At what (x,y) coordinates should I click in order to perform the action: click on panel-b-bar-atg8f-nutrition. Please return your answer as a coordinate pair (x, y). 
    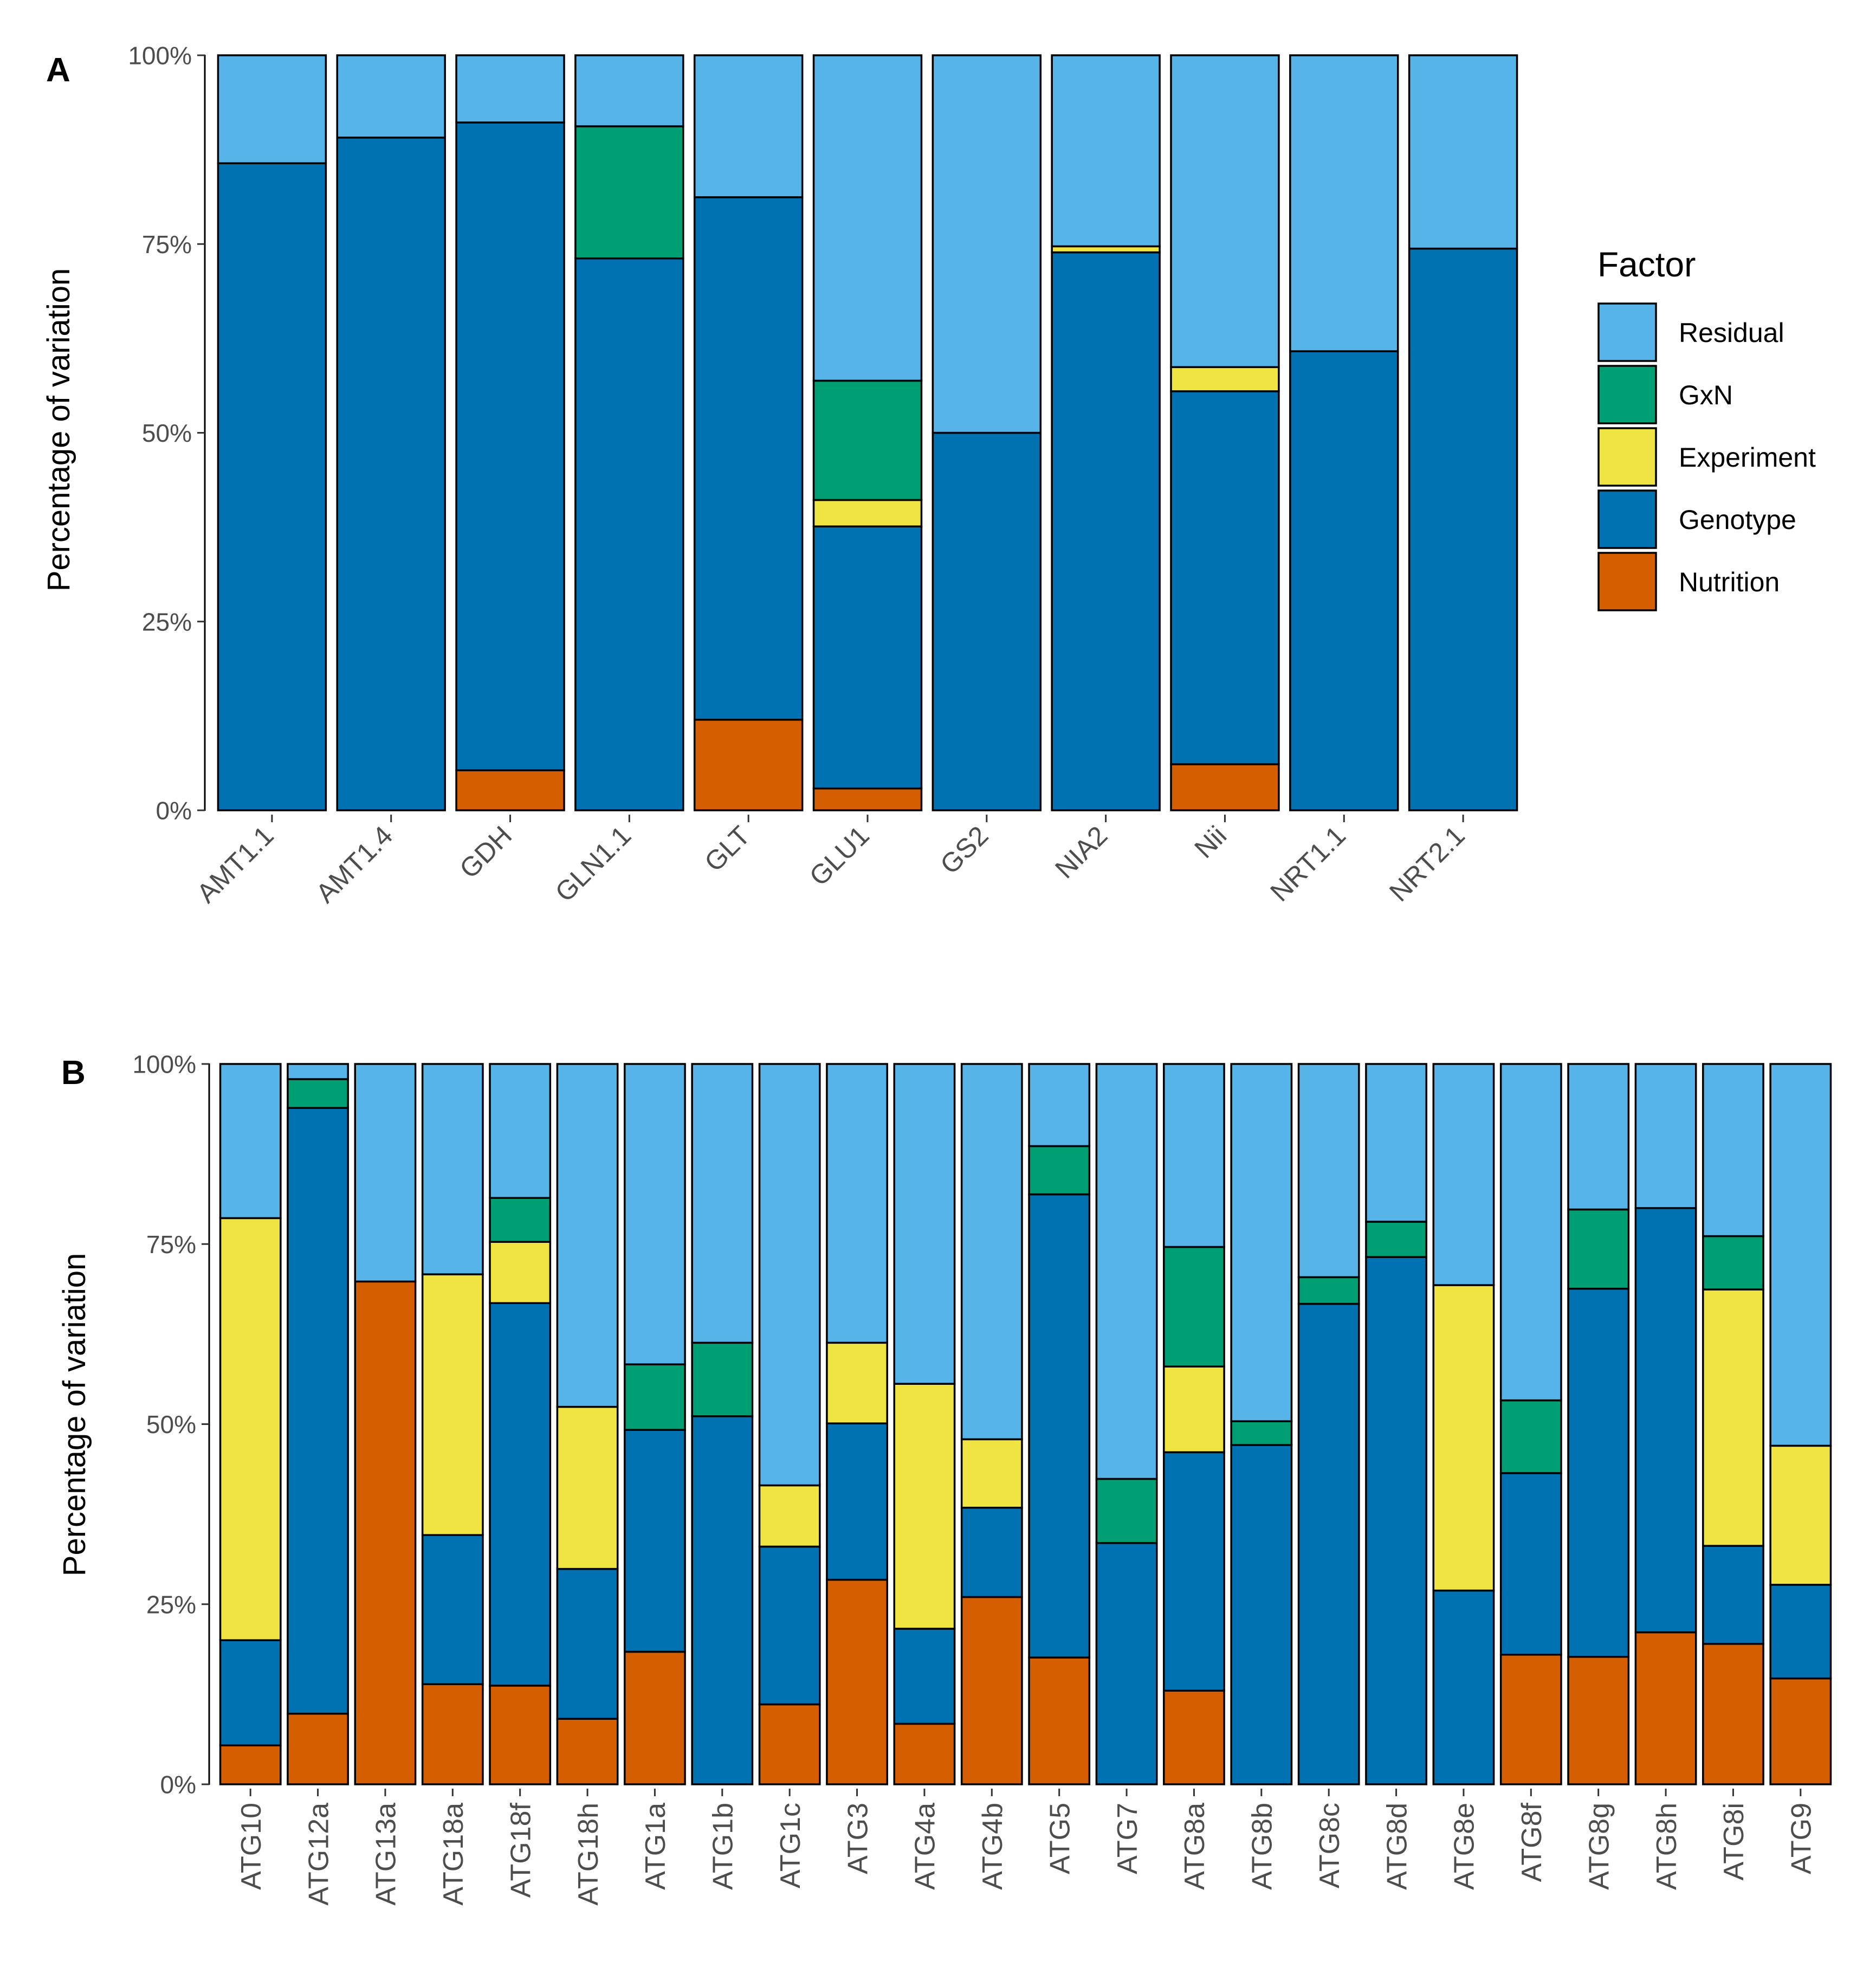
    Looking at the image, I should click on (1531, 1719).